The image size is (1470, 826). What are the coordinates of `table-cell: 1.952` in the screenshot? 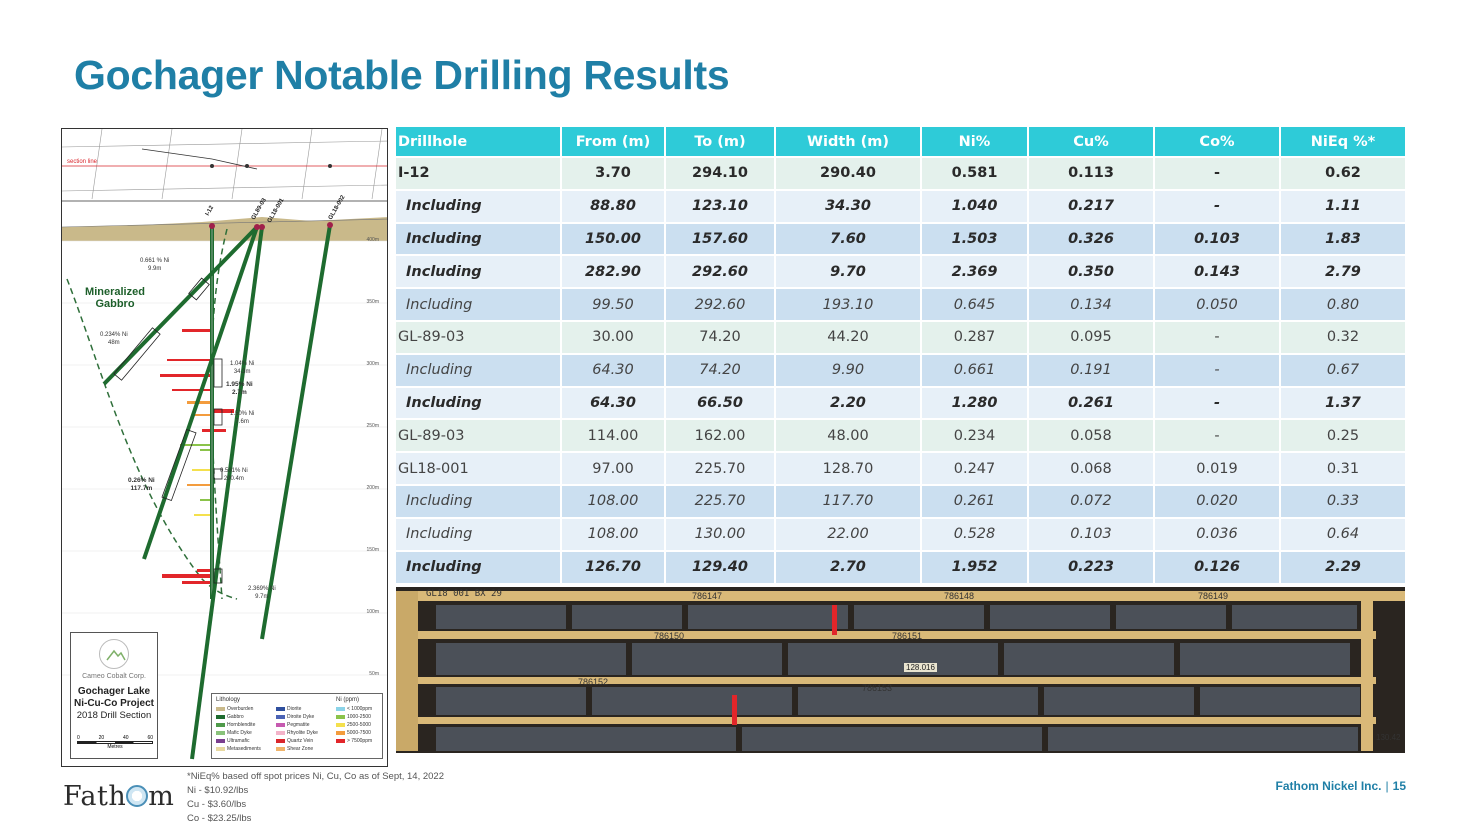 It's located at (975, 566).